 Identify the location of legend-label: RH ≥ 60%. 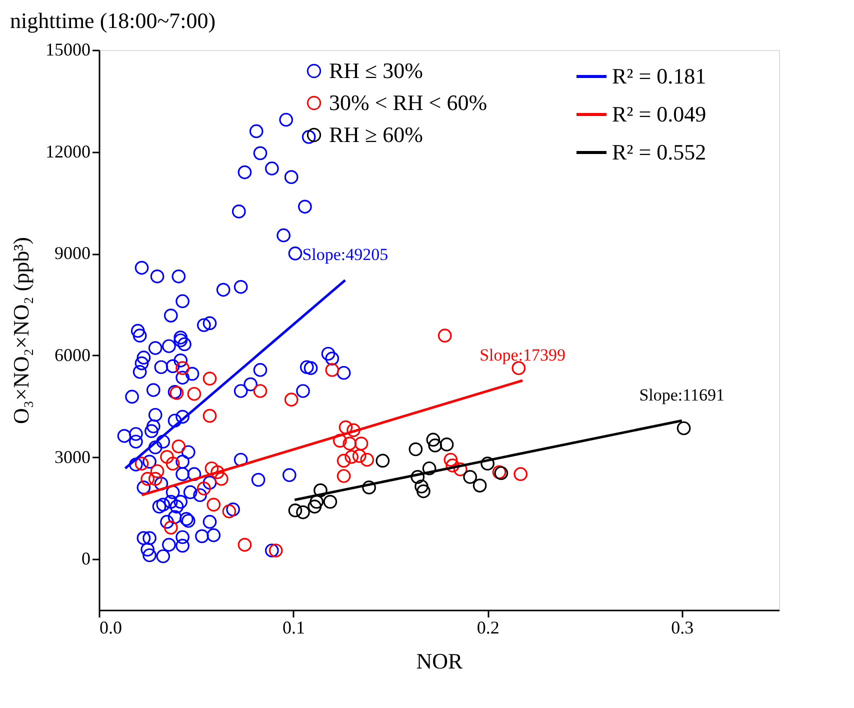
(376, 134).